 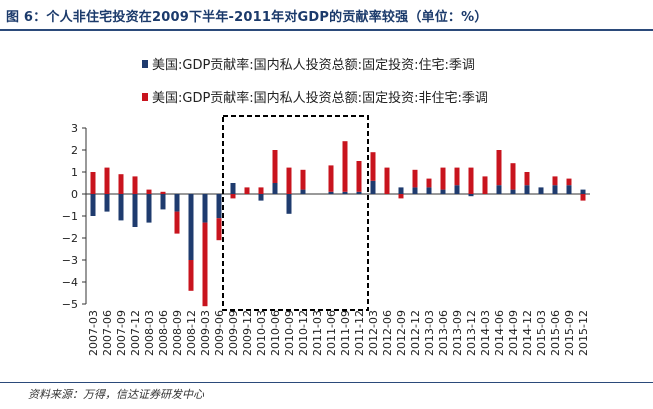 I want to click on x-tick-label: 2012-09, so click(x=401, y=333).